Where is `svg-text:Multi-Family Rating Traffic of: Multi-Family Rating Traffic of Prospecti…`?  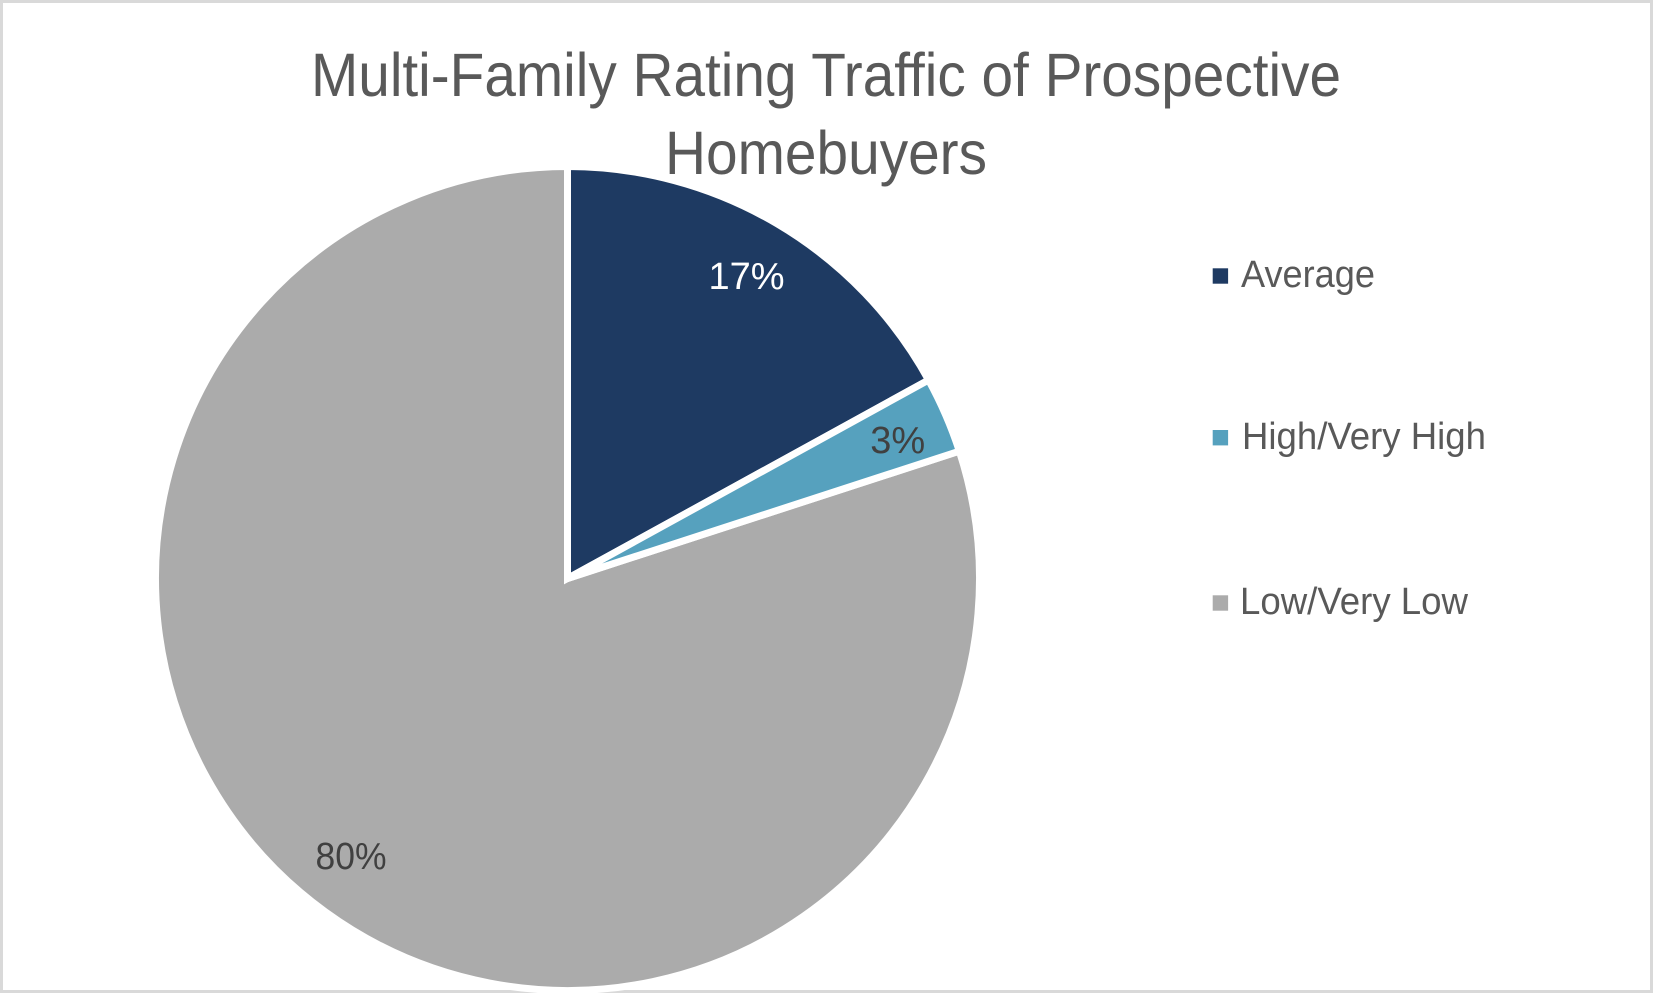 svg-text:Multi-Family Rating Traffic of: Multi-Family Rating Traffic of Prospecti… is located at coordinates (826, 75).